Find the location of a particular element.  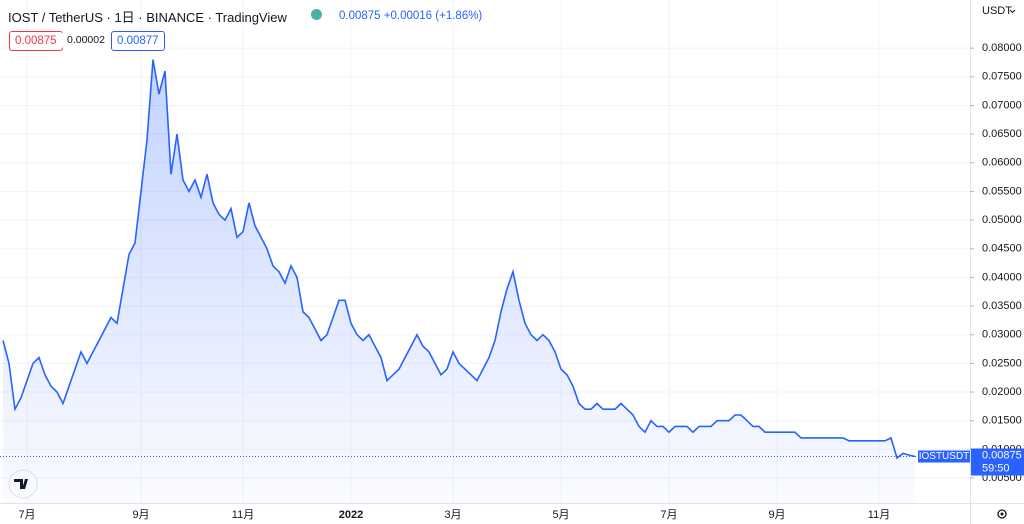

y-tick-label: 0.02500 is located at coordinates (1002, 363).